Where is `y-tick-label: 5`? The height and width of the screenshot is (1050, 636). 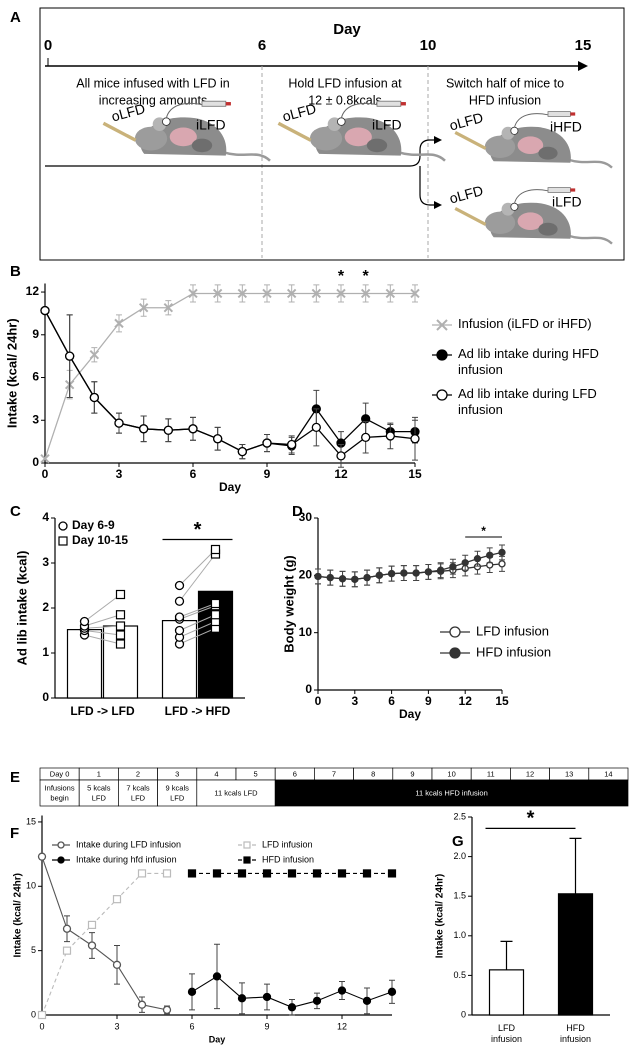
y-tick-label: 5 is located at coordinates (33, 950).